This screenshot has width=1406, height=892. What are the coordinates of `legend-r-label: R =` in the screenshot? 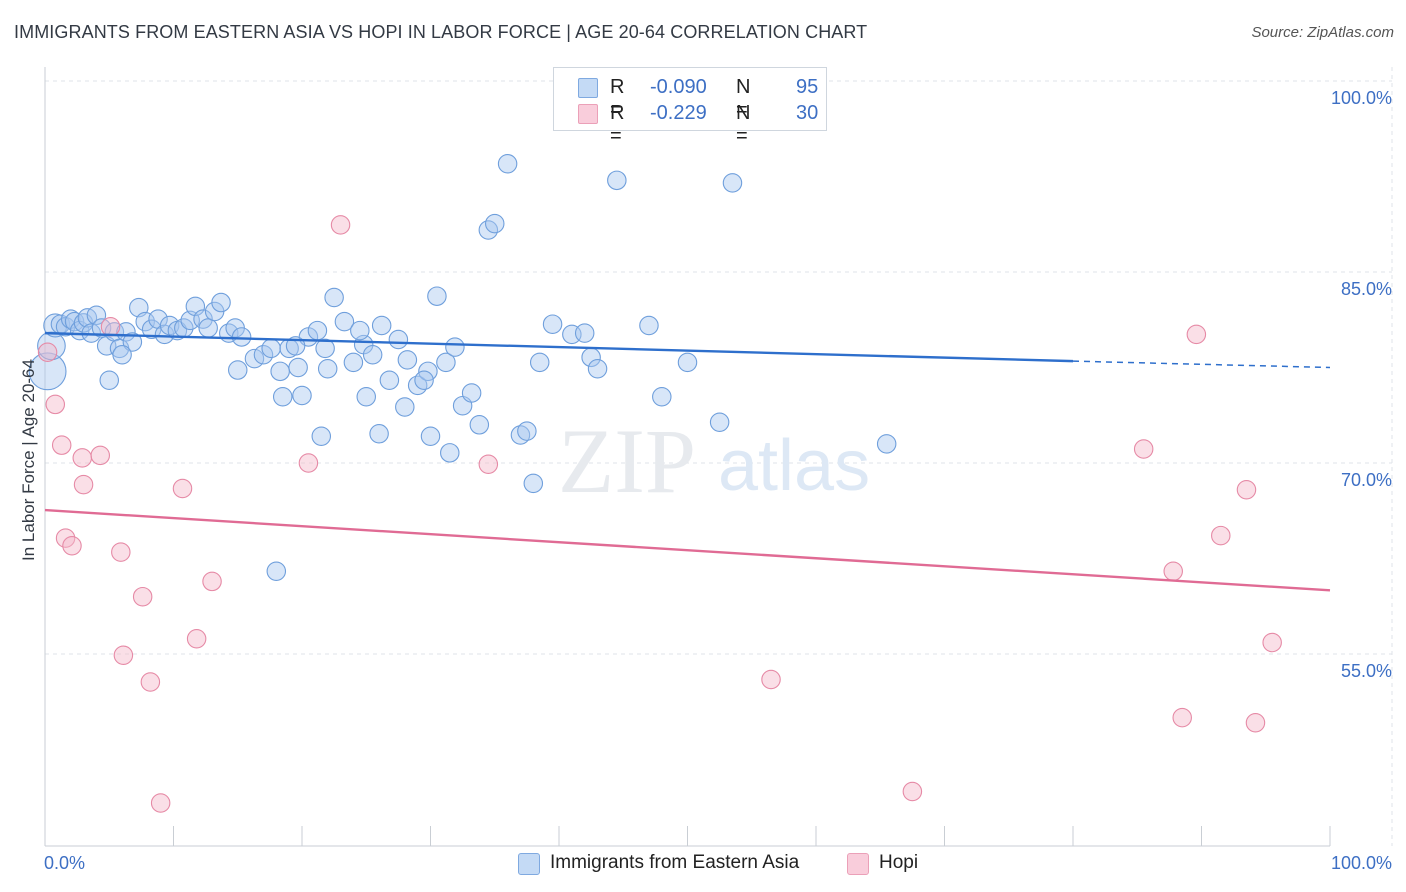 It's located at (617, 98).